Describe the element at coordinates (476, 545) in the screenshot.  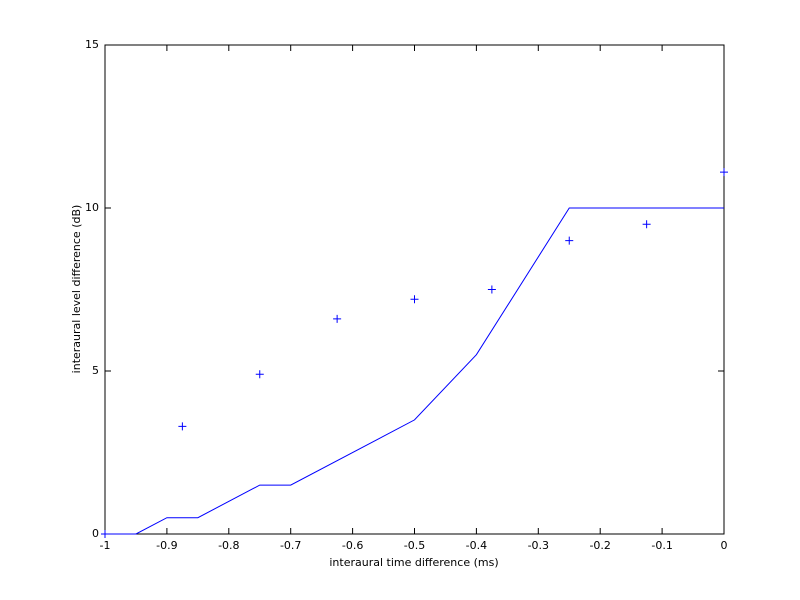
I see `x-tick-label: -0.4` at that location.